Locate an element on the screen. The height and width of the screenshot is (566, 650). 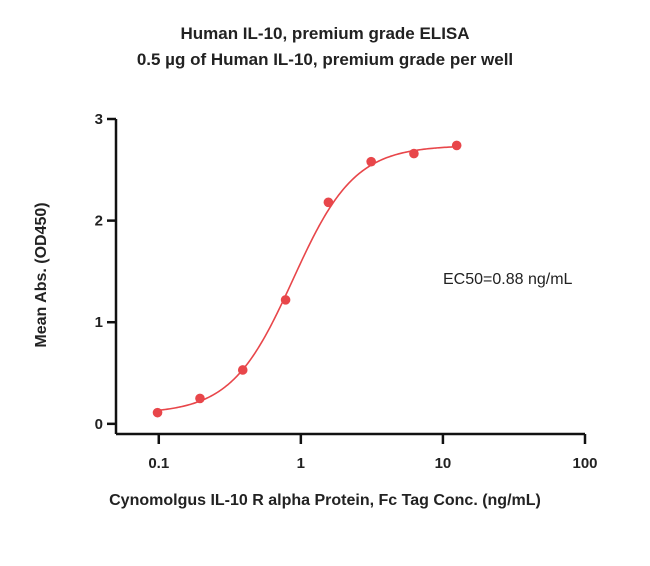
y-tick-label: 0 is located at coordinates (99, 424).